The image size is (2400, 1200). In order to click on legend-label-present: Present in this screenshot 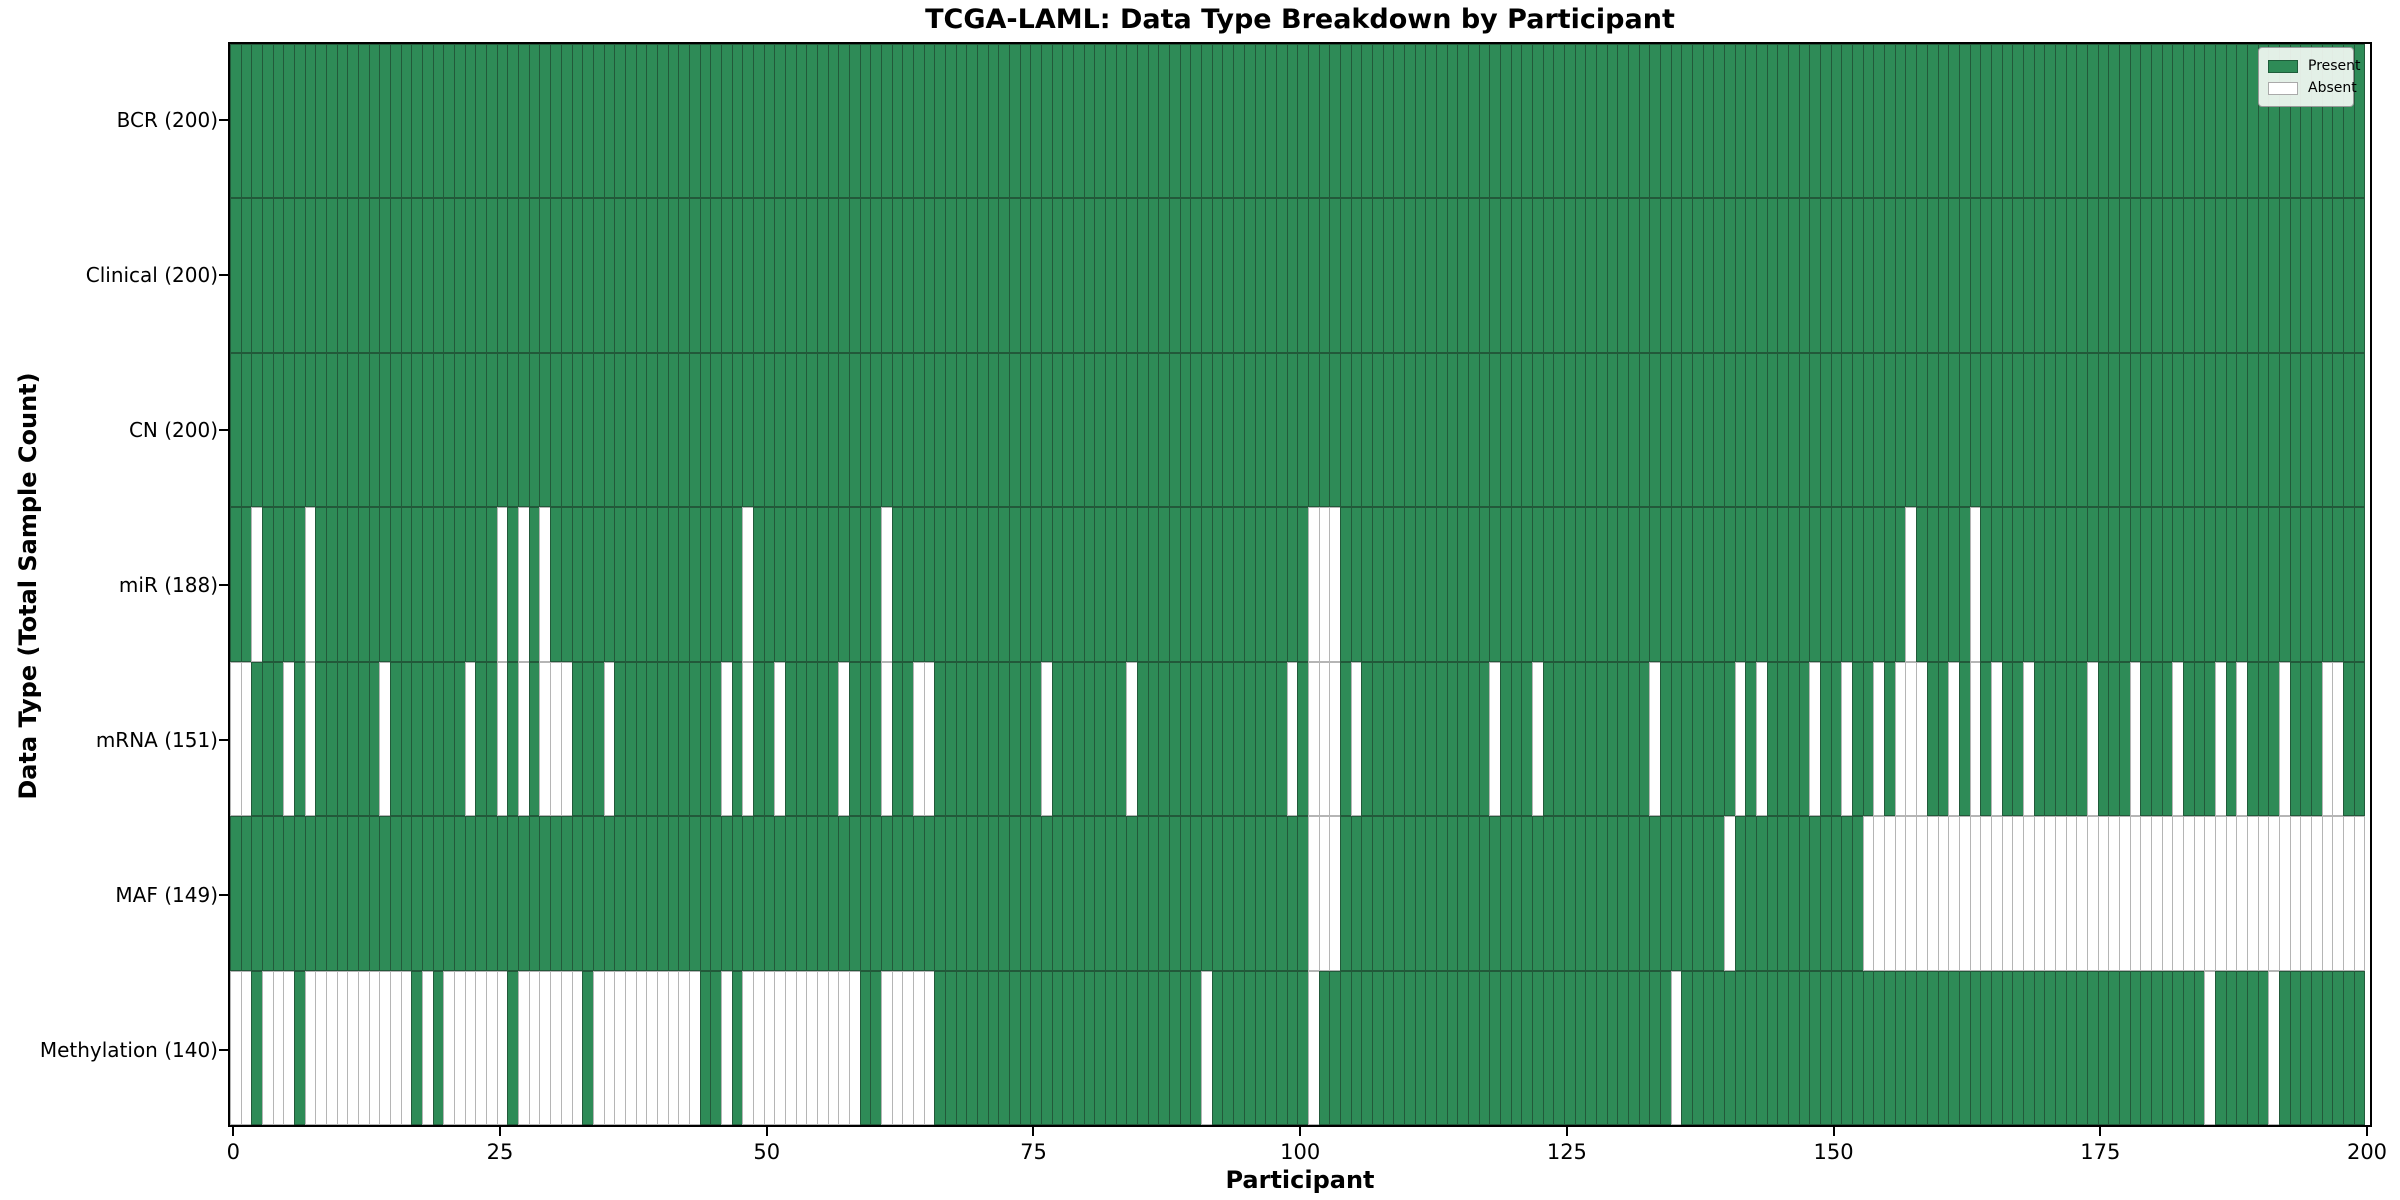, I will do `click(2334, 66)`.